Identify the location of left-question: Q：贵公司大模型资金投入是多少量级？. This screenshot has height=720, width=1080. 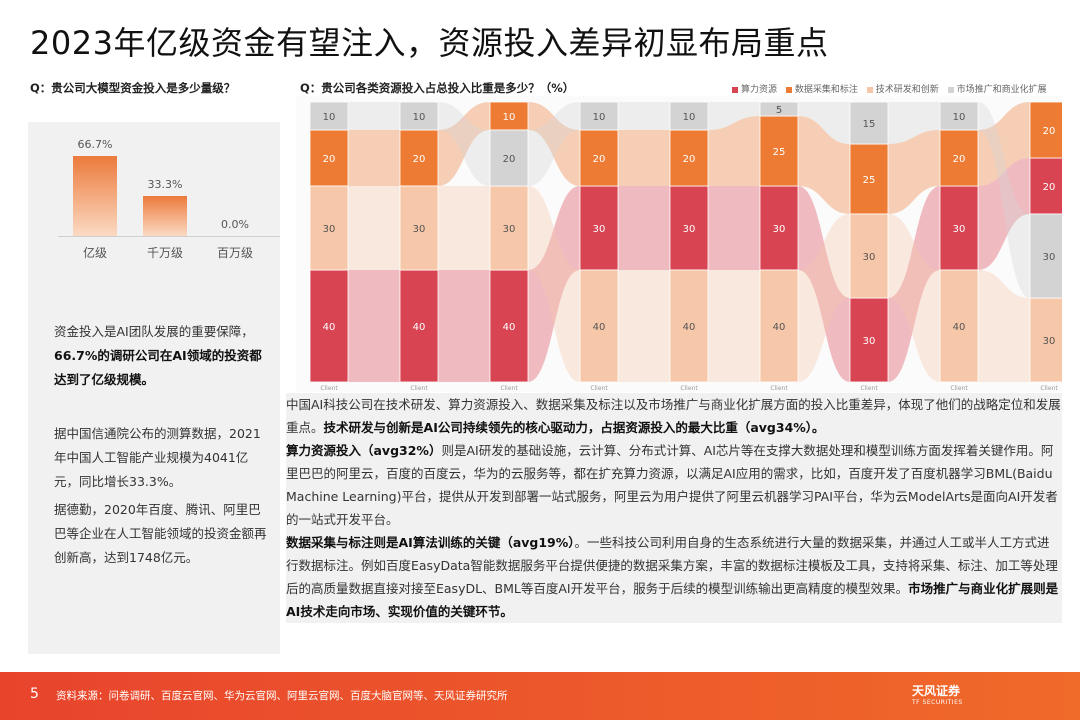
(133, 88).